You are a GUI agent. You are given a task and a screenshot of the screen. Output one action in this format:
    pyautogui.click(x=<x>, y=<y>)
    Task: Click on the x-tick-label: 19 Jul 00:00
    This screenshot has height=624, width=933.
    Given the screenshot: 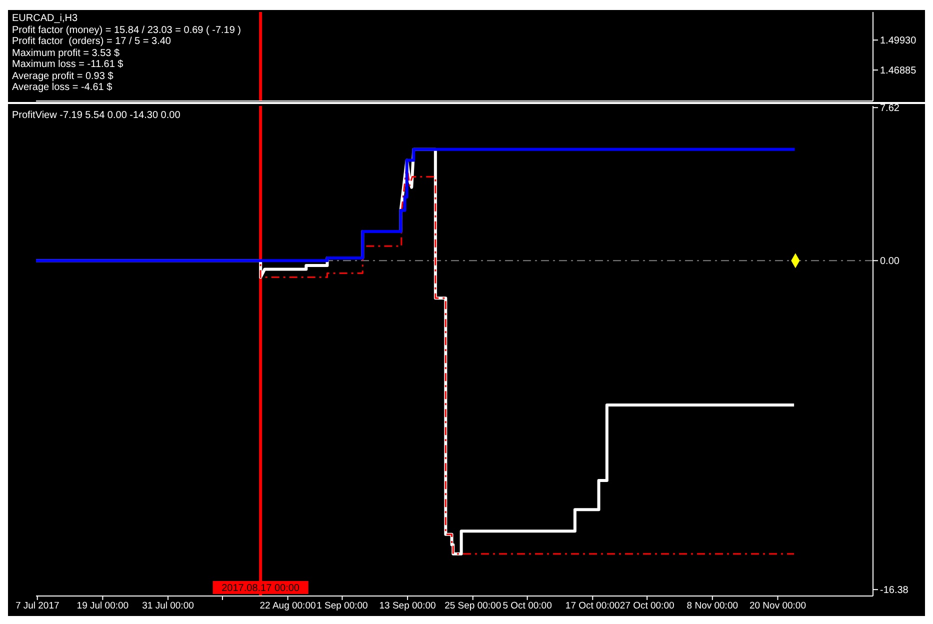 What is the action you would take?
    pyautogui.click(x=102, y=606)
    